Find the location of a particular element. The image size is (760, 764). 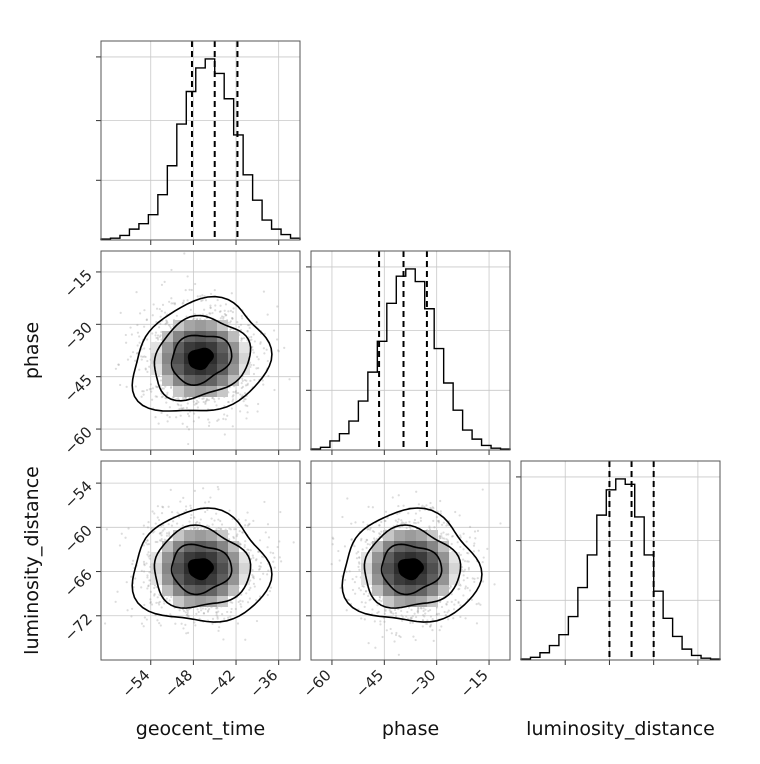

histogram-phase is located at coordinates (410, 359).